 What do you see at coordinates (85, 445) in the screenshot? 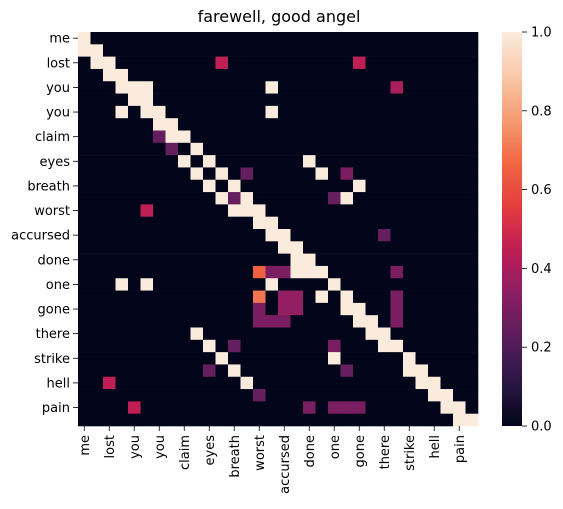
I see `x-tick-label: me` at bounding box center [85, 445].